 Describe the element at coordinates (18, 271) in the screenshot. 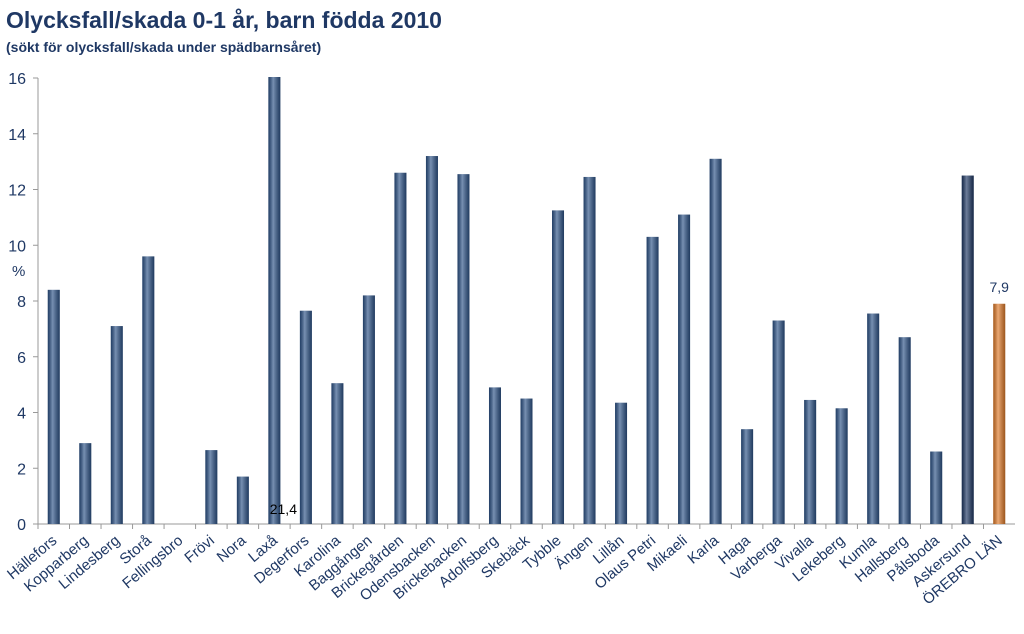

I see `y-axis-label: %` at that location.